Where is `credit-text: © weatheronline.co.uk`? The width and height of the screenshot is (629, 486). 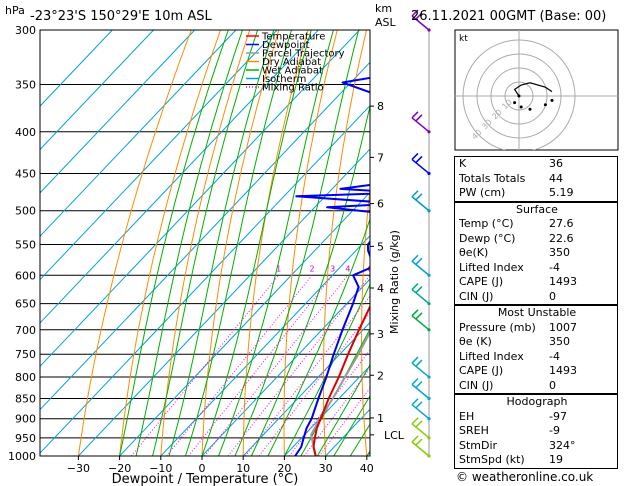 credit-text: © weatheronline.co.uk is located at coordinates (525, 477).